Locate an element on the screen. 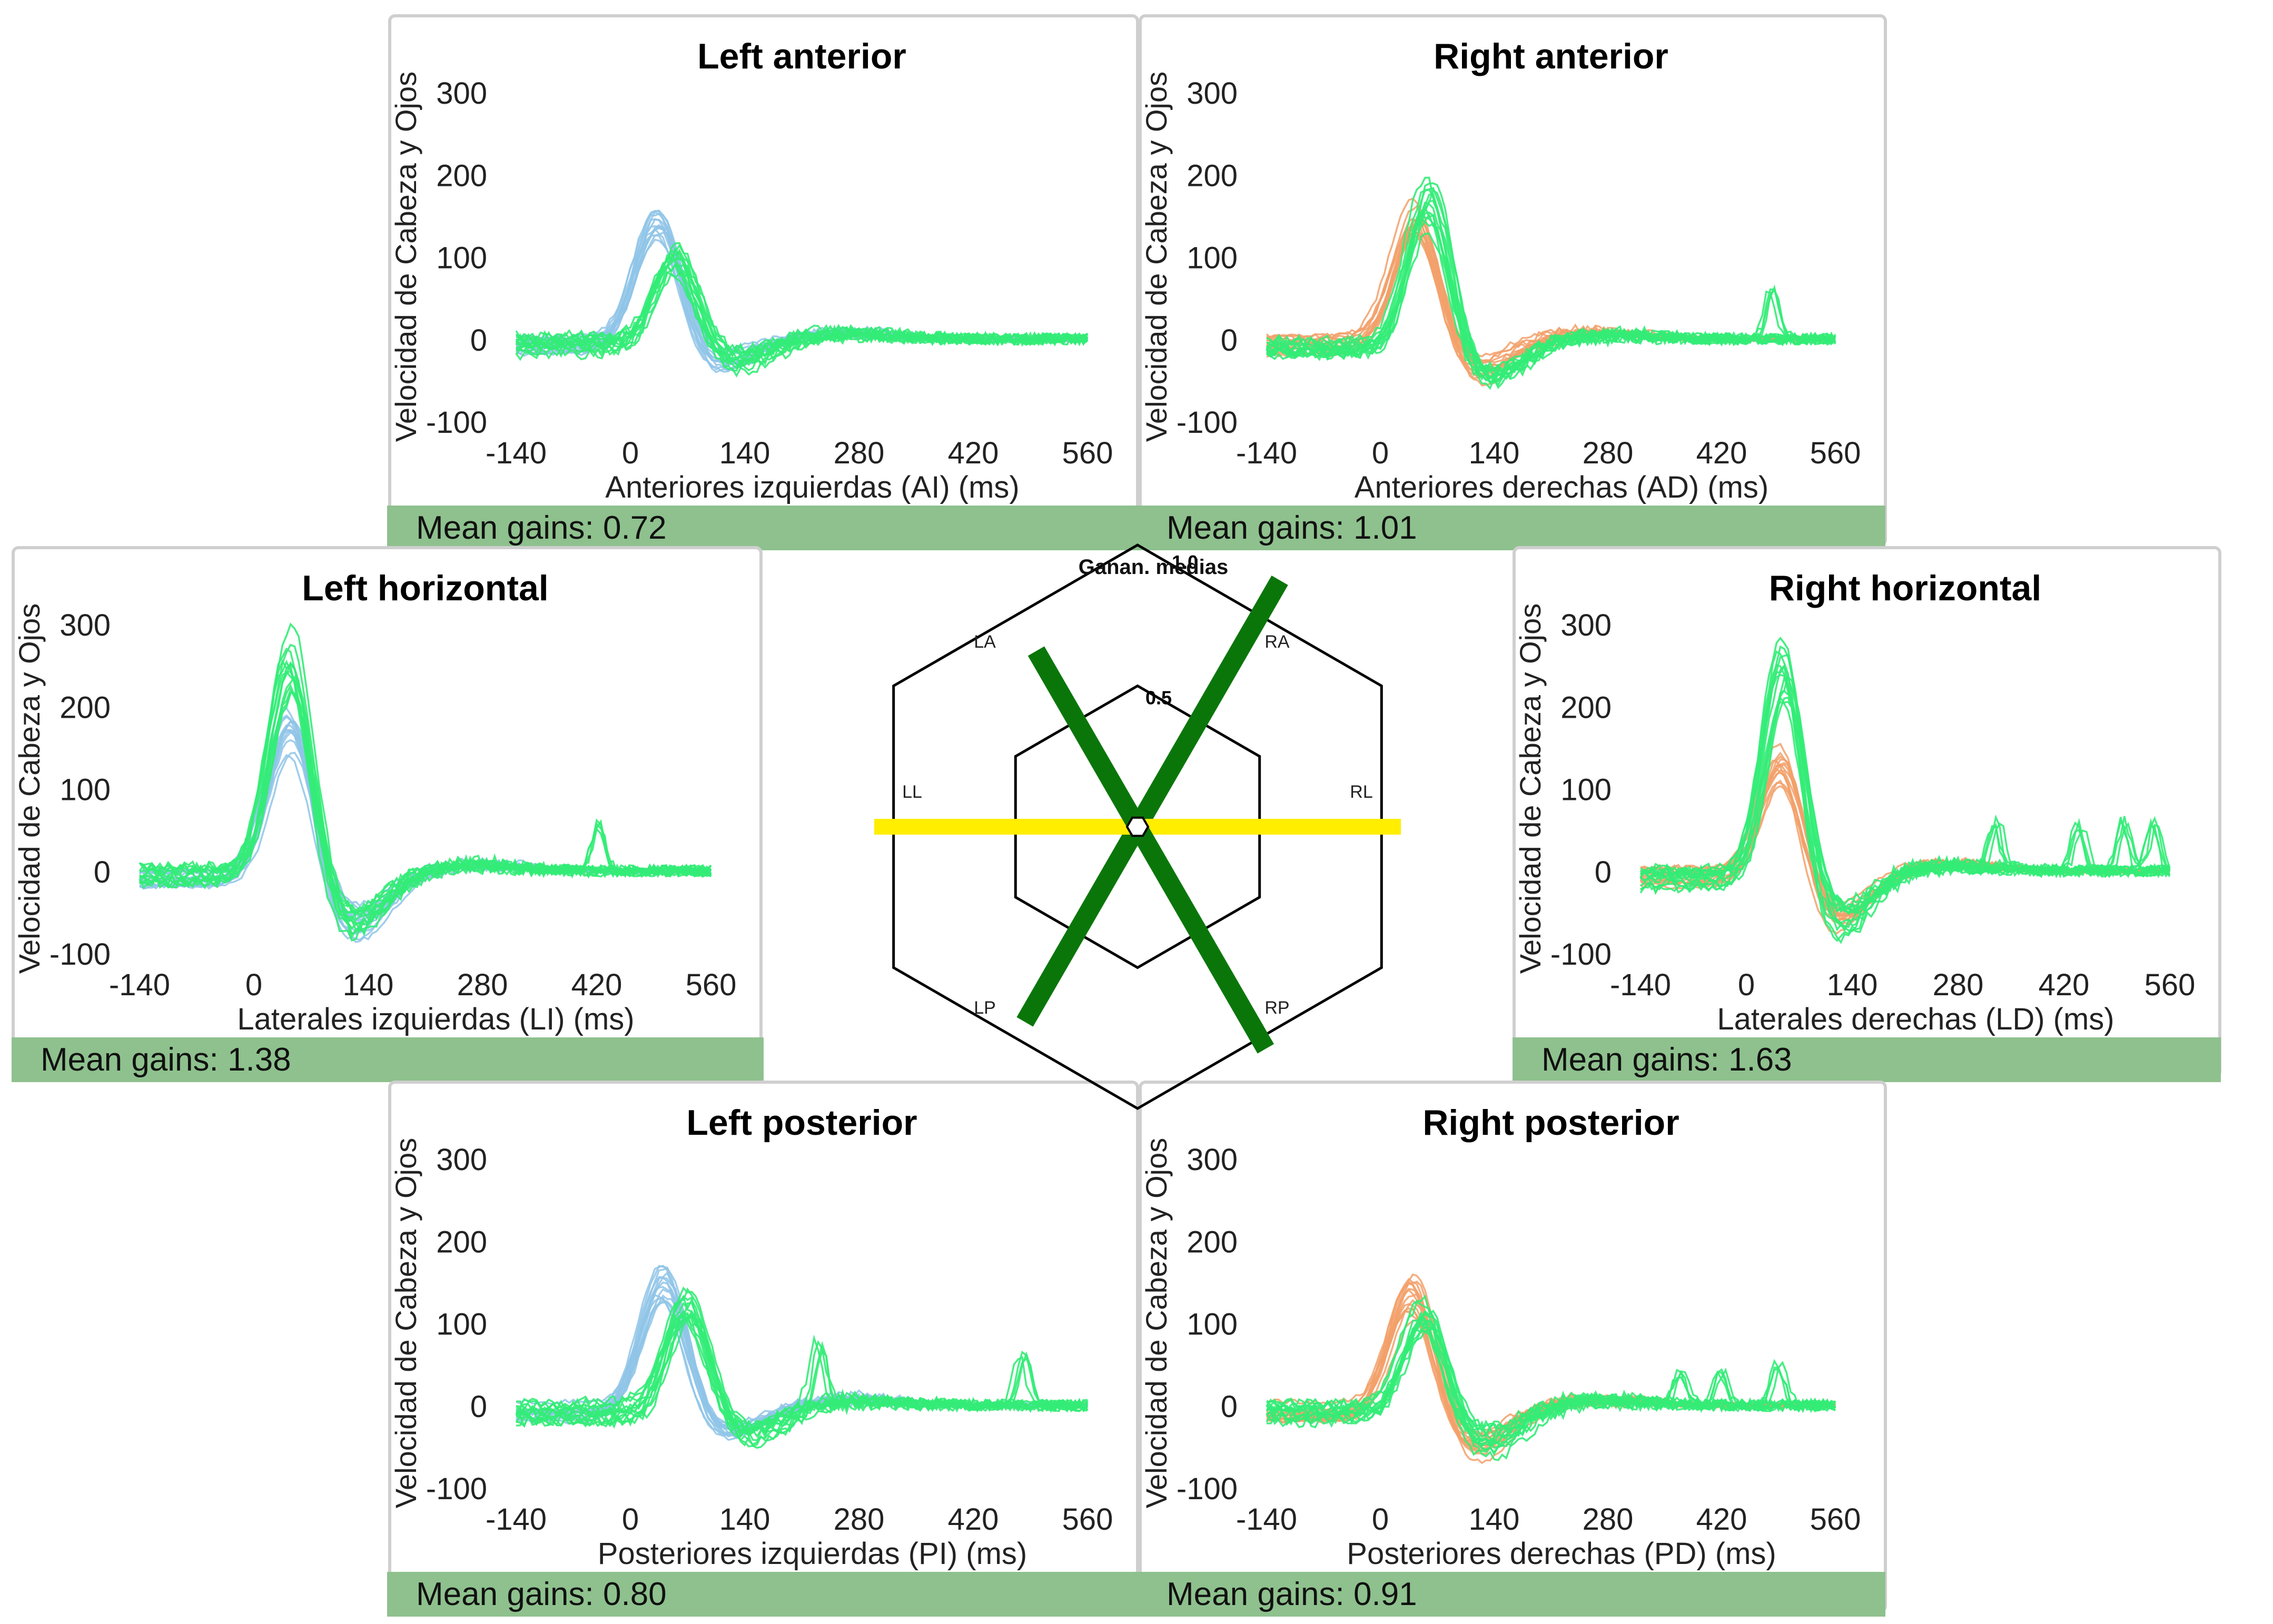 The image size is (2273, 1624). panel-left-horizontal-xtick: 0 is located at coordinates (253, 985).